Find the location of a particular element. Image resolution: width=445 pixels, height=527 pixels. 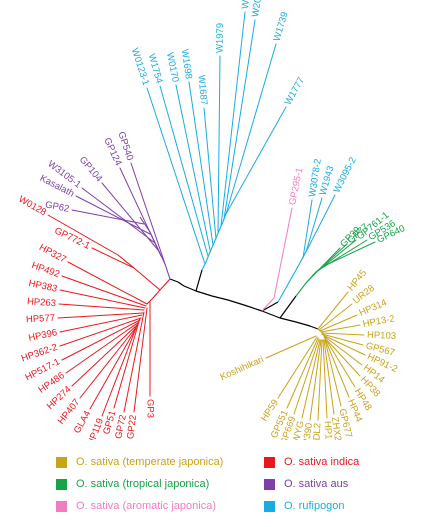

taxon-label: GP72 is located at coordinates (121, 427).